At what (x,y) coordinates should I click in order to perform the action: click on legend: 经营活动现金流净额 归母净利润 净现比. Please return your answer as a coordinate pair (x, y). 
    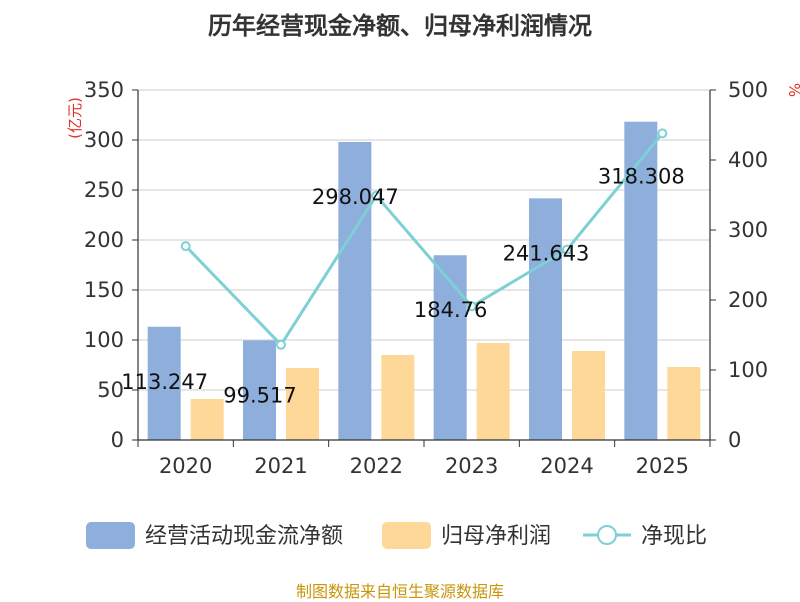
    Looking at the image, I should click on (396, 535).